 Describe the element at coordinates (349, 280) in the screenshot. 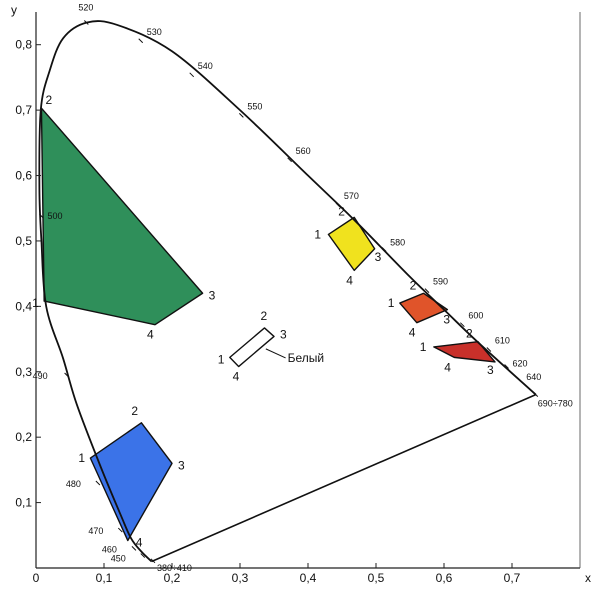

I see `vertex-label-yellow: 4` at that location.